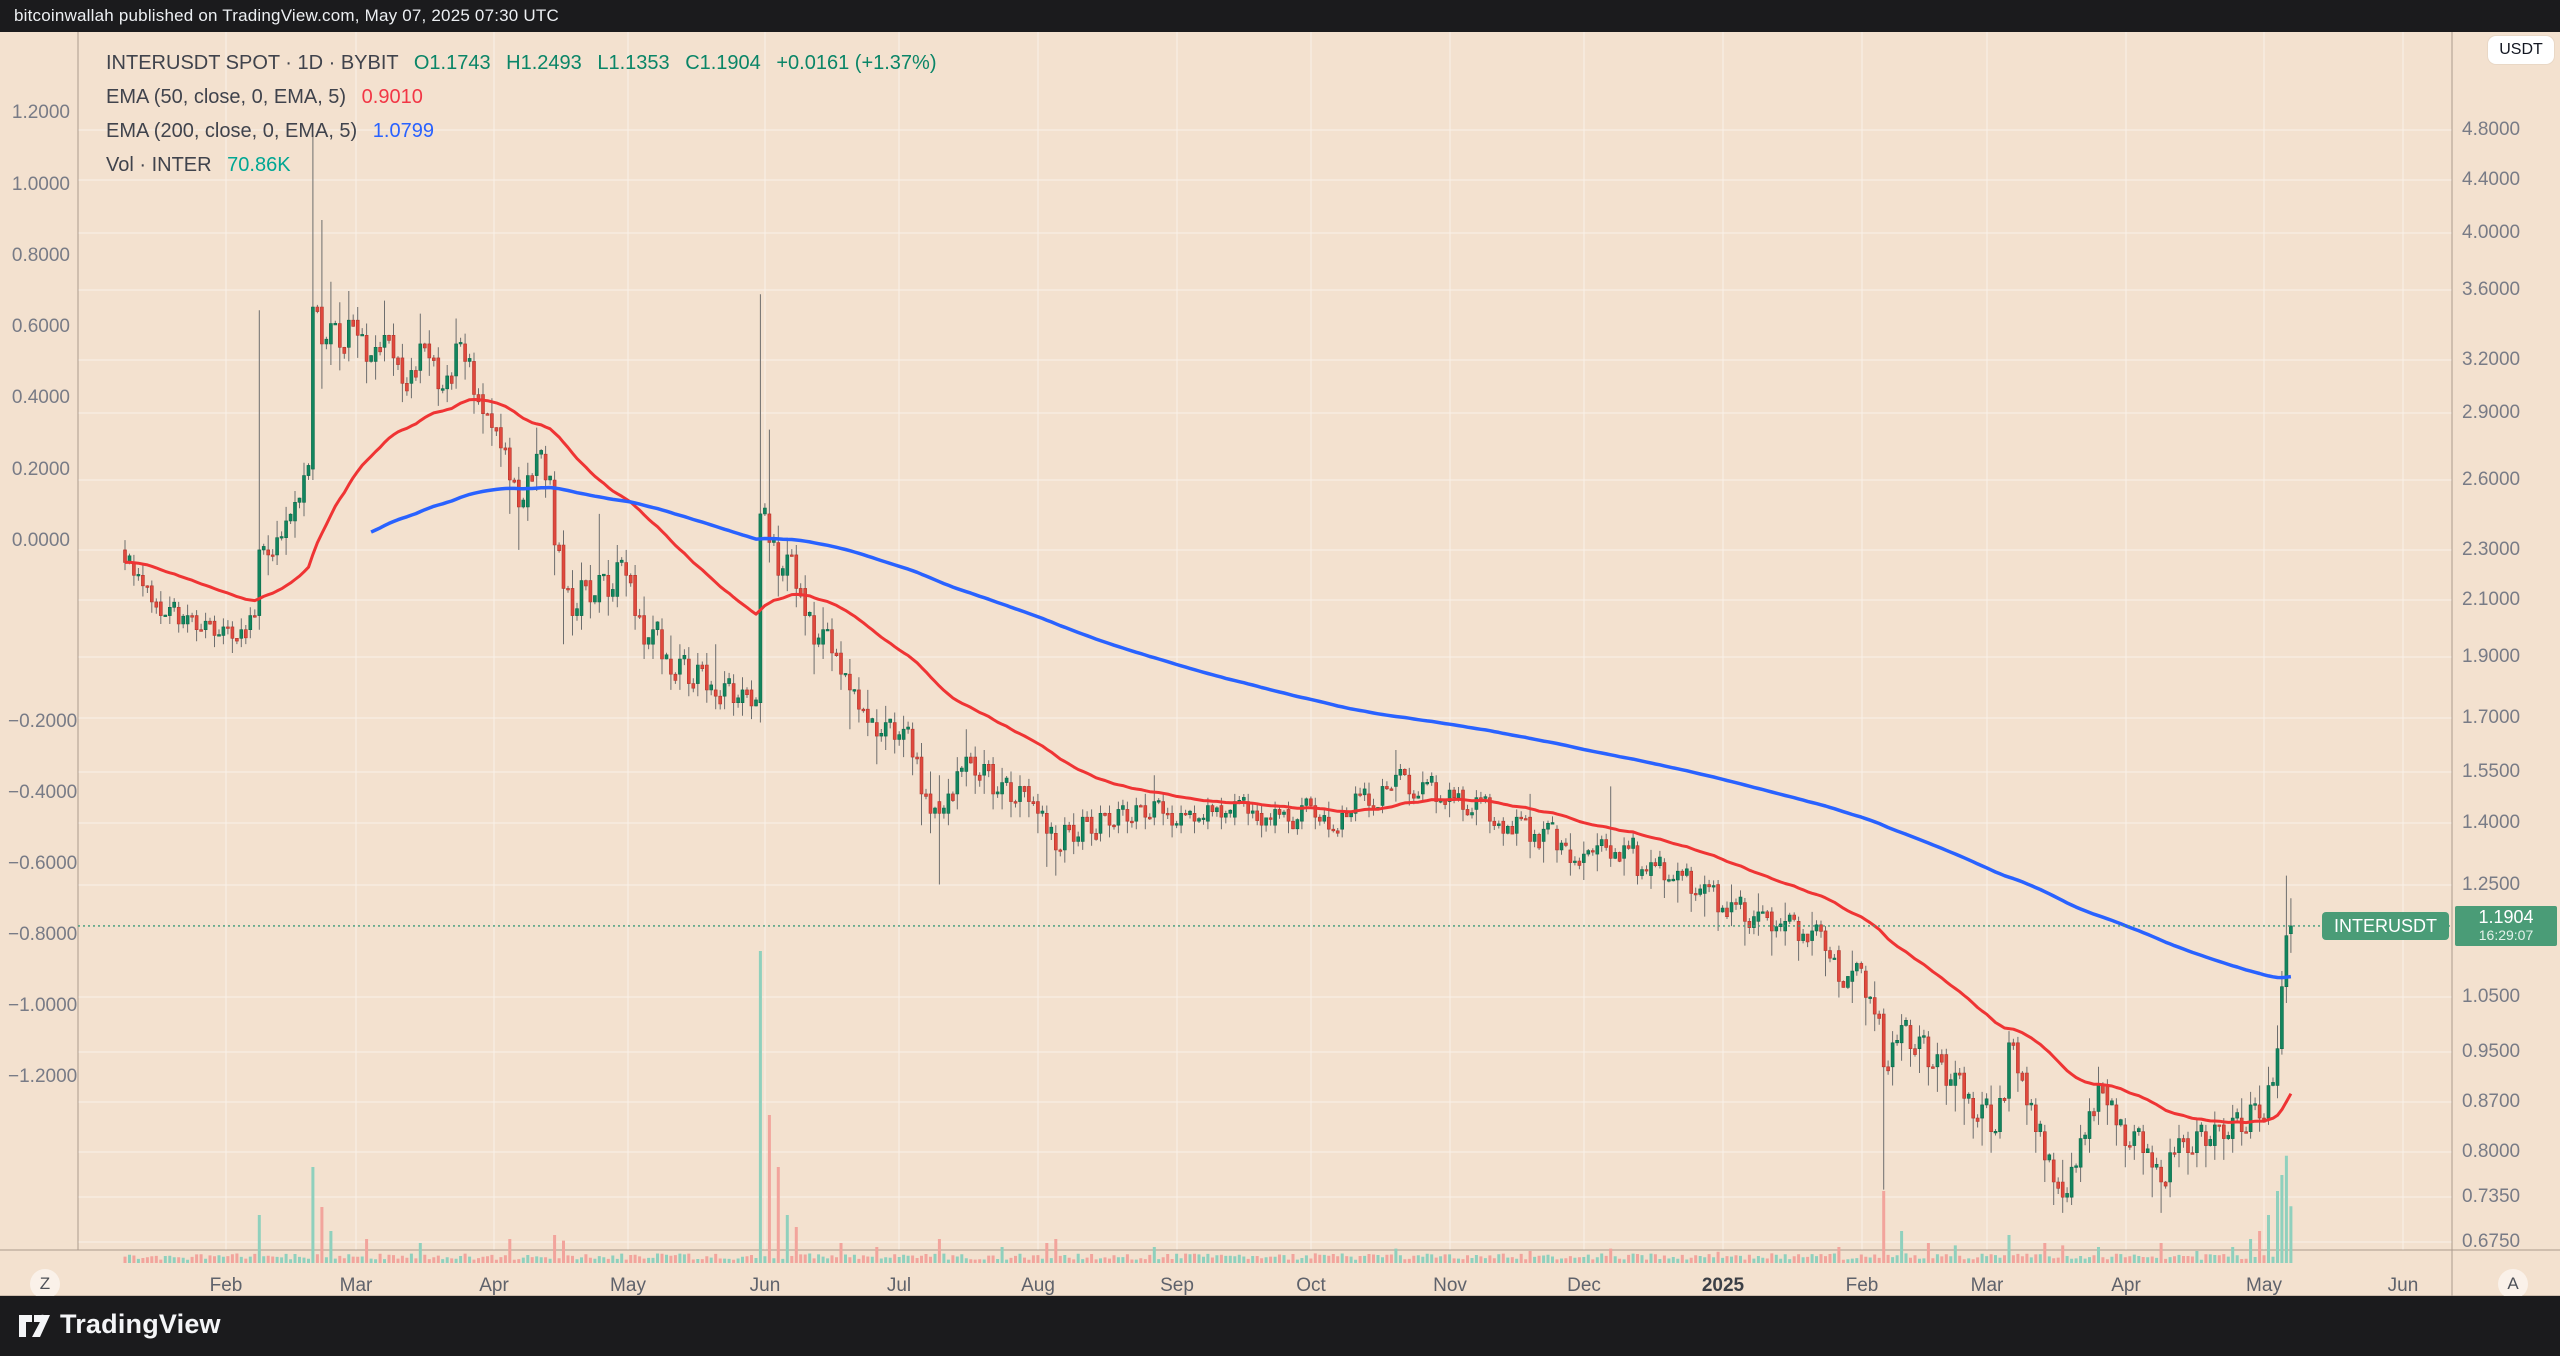  Describe the element at coordinates (40, 112) in the screenshot. I see `left-axis-tick: 1.2000` at that location.